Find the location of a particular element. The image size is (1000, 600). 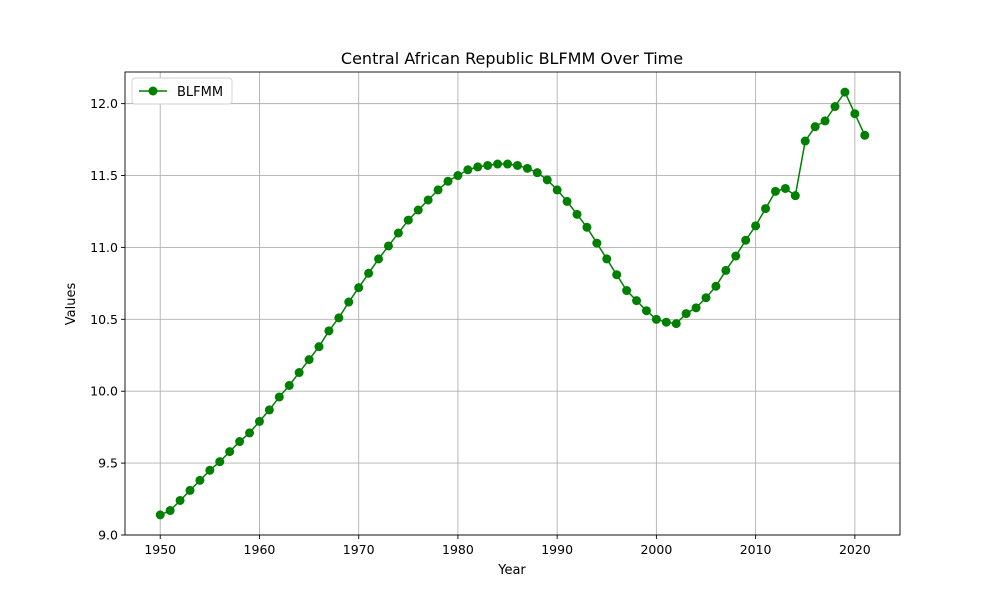

legend-box is located at coordinates (182, 91).